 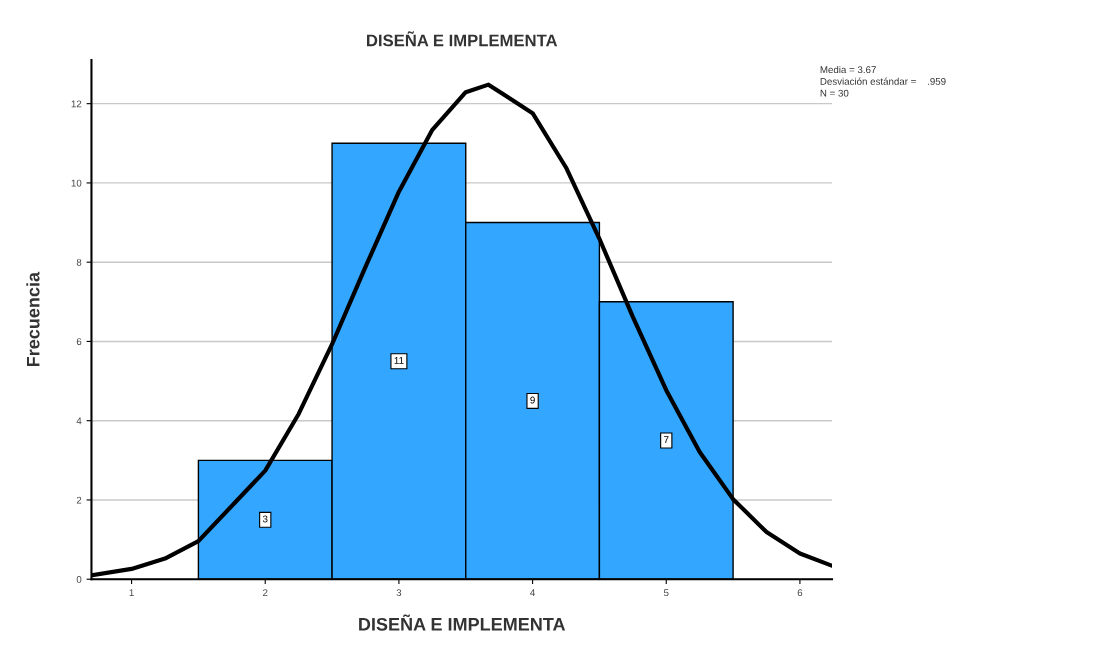 What do you see at coordinates (532, 400) in the screenshot?
I see `data-label: 9` at bounding box center [532, 400].